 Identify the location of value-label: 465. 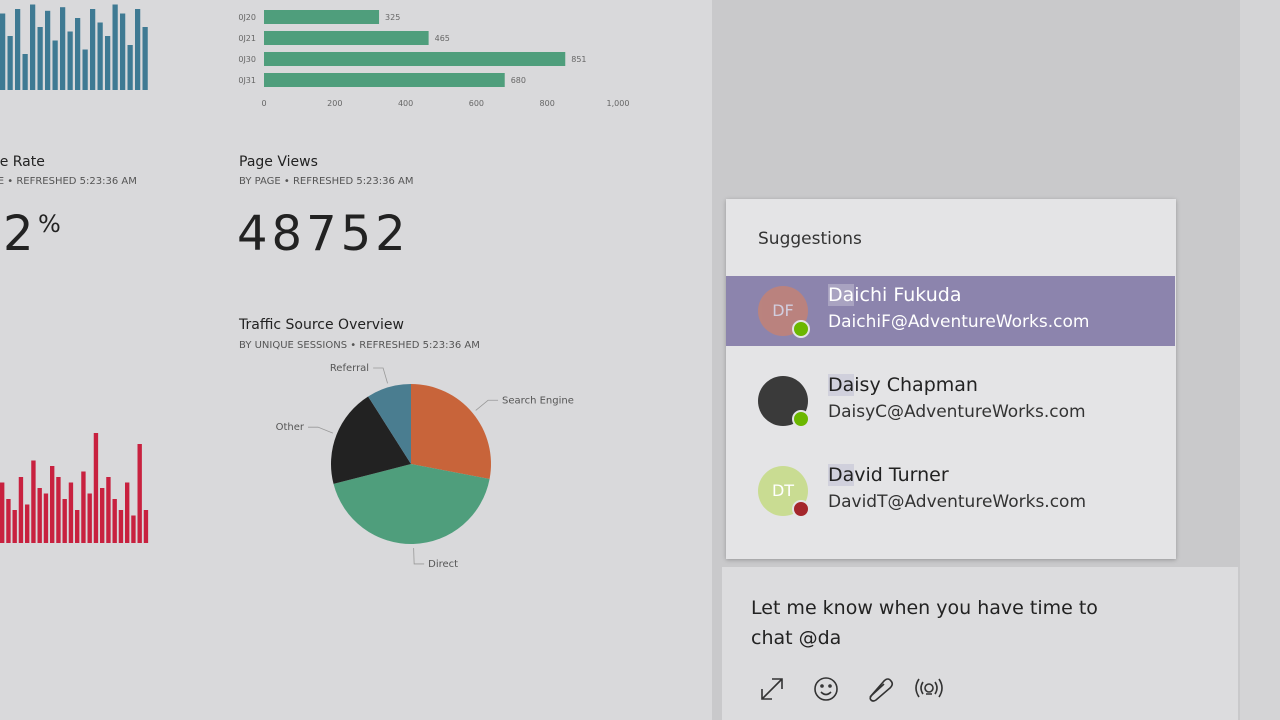
(442, 38).